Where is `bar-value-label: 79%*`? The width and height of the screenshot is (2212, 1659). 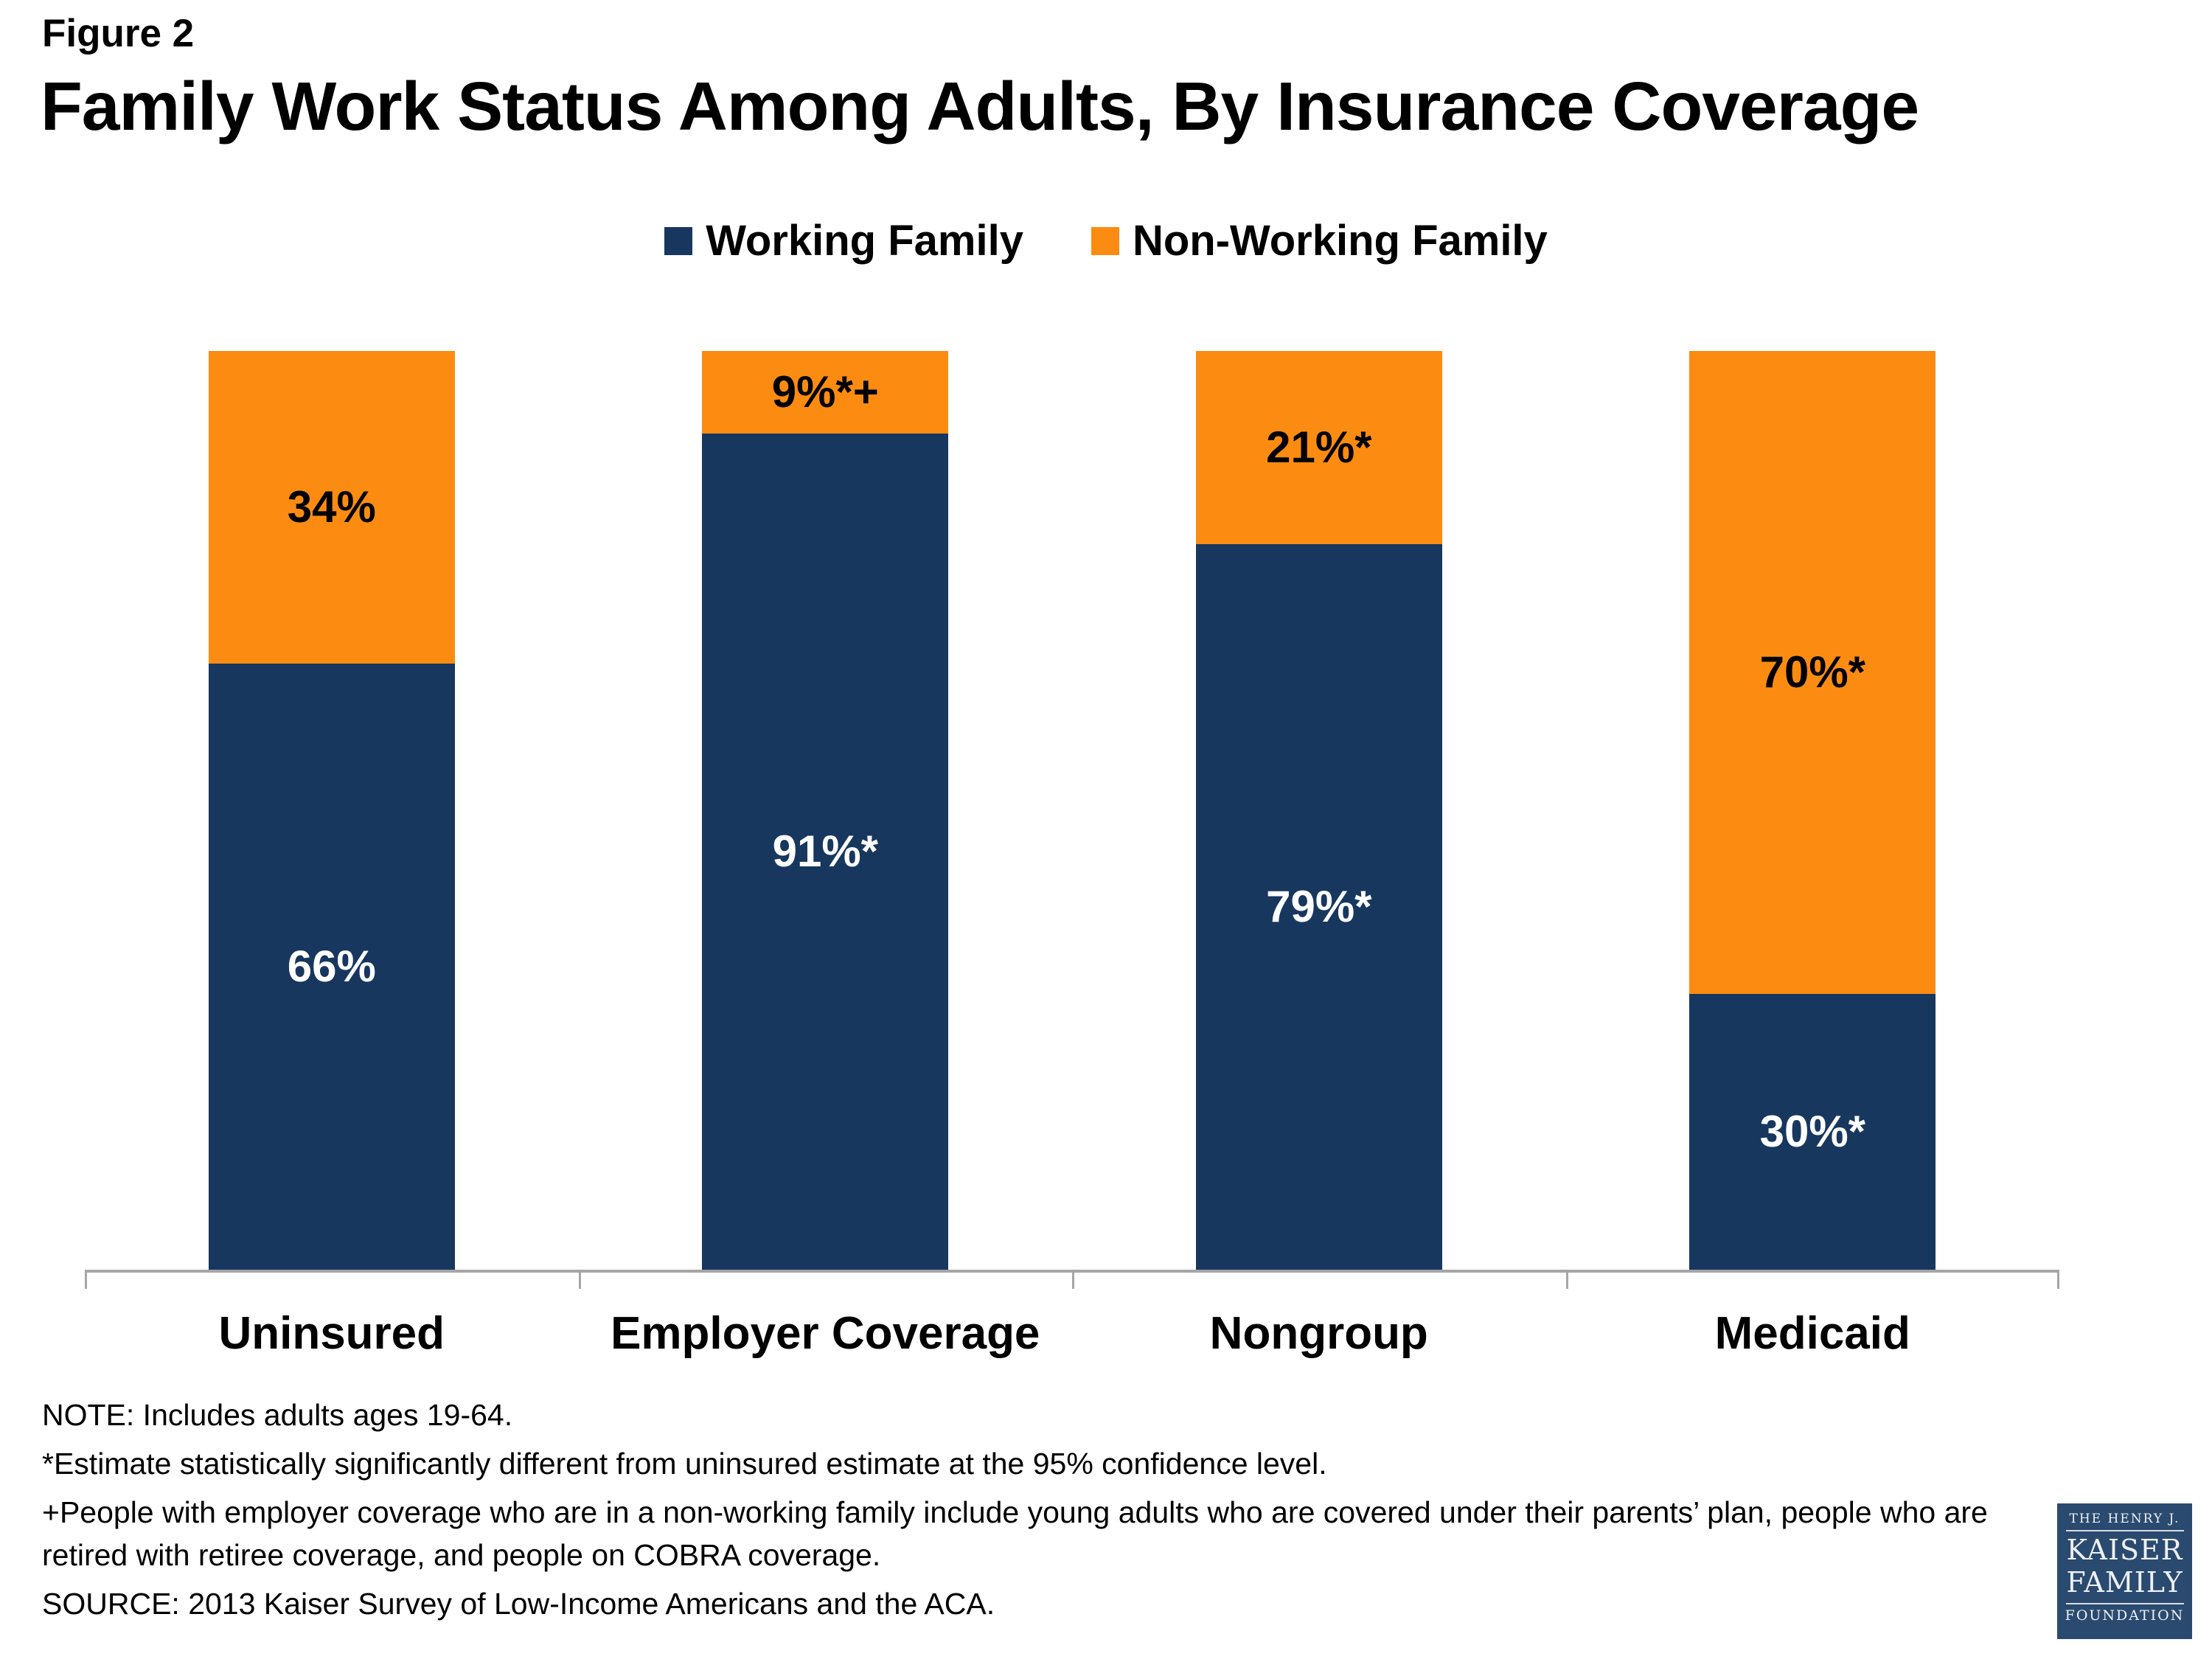
bar-value-label: 79%* is located at coordinates (1319, 906).